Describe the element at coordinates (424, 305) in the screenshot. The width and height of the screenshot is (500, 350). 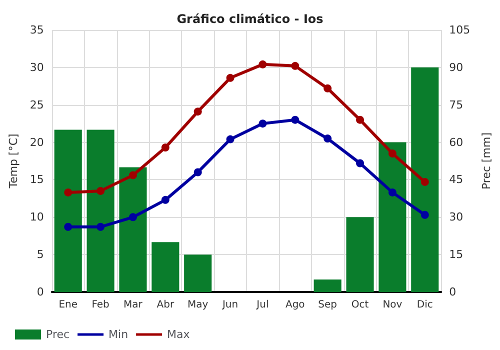
I see `x-tick-label: Dic` at that location.